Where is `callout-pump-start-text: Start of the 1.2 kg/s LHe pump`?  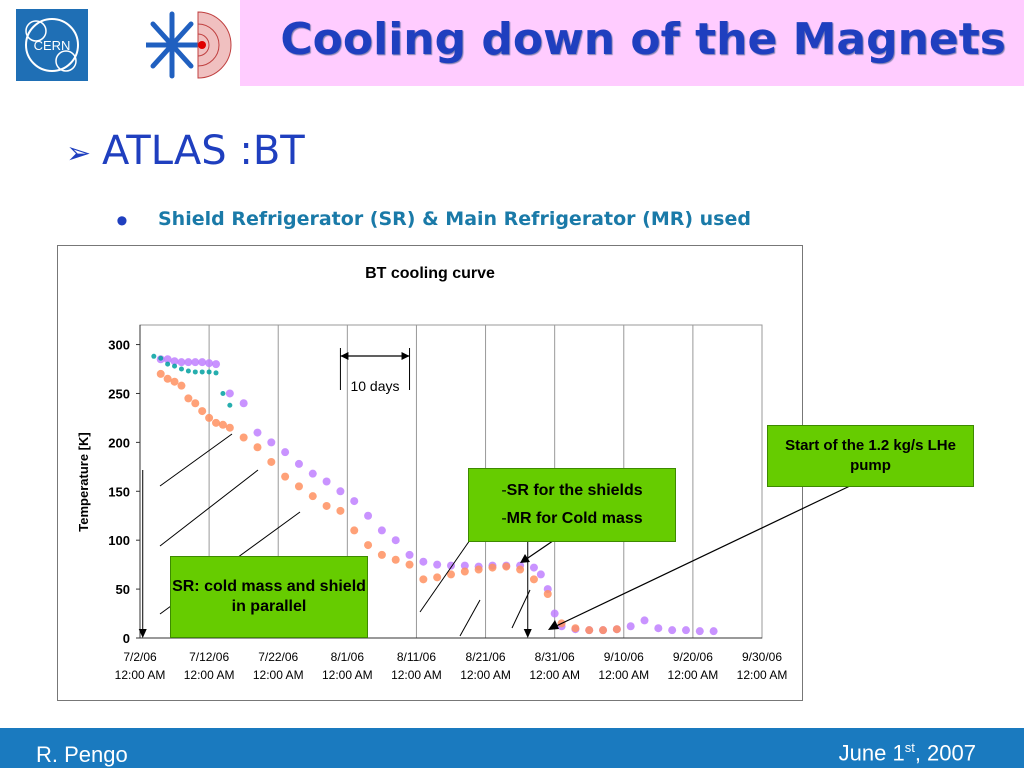
callout-pump-start-text: Start of the 1.2 kg/s LHe pump is located at coordinates (870, 455).